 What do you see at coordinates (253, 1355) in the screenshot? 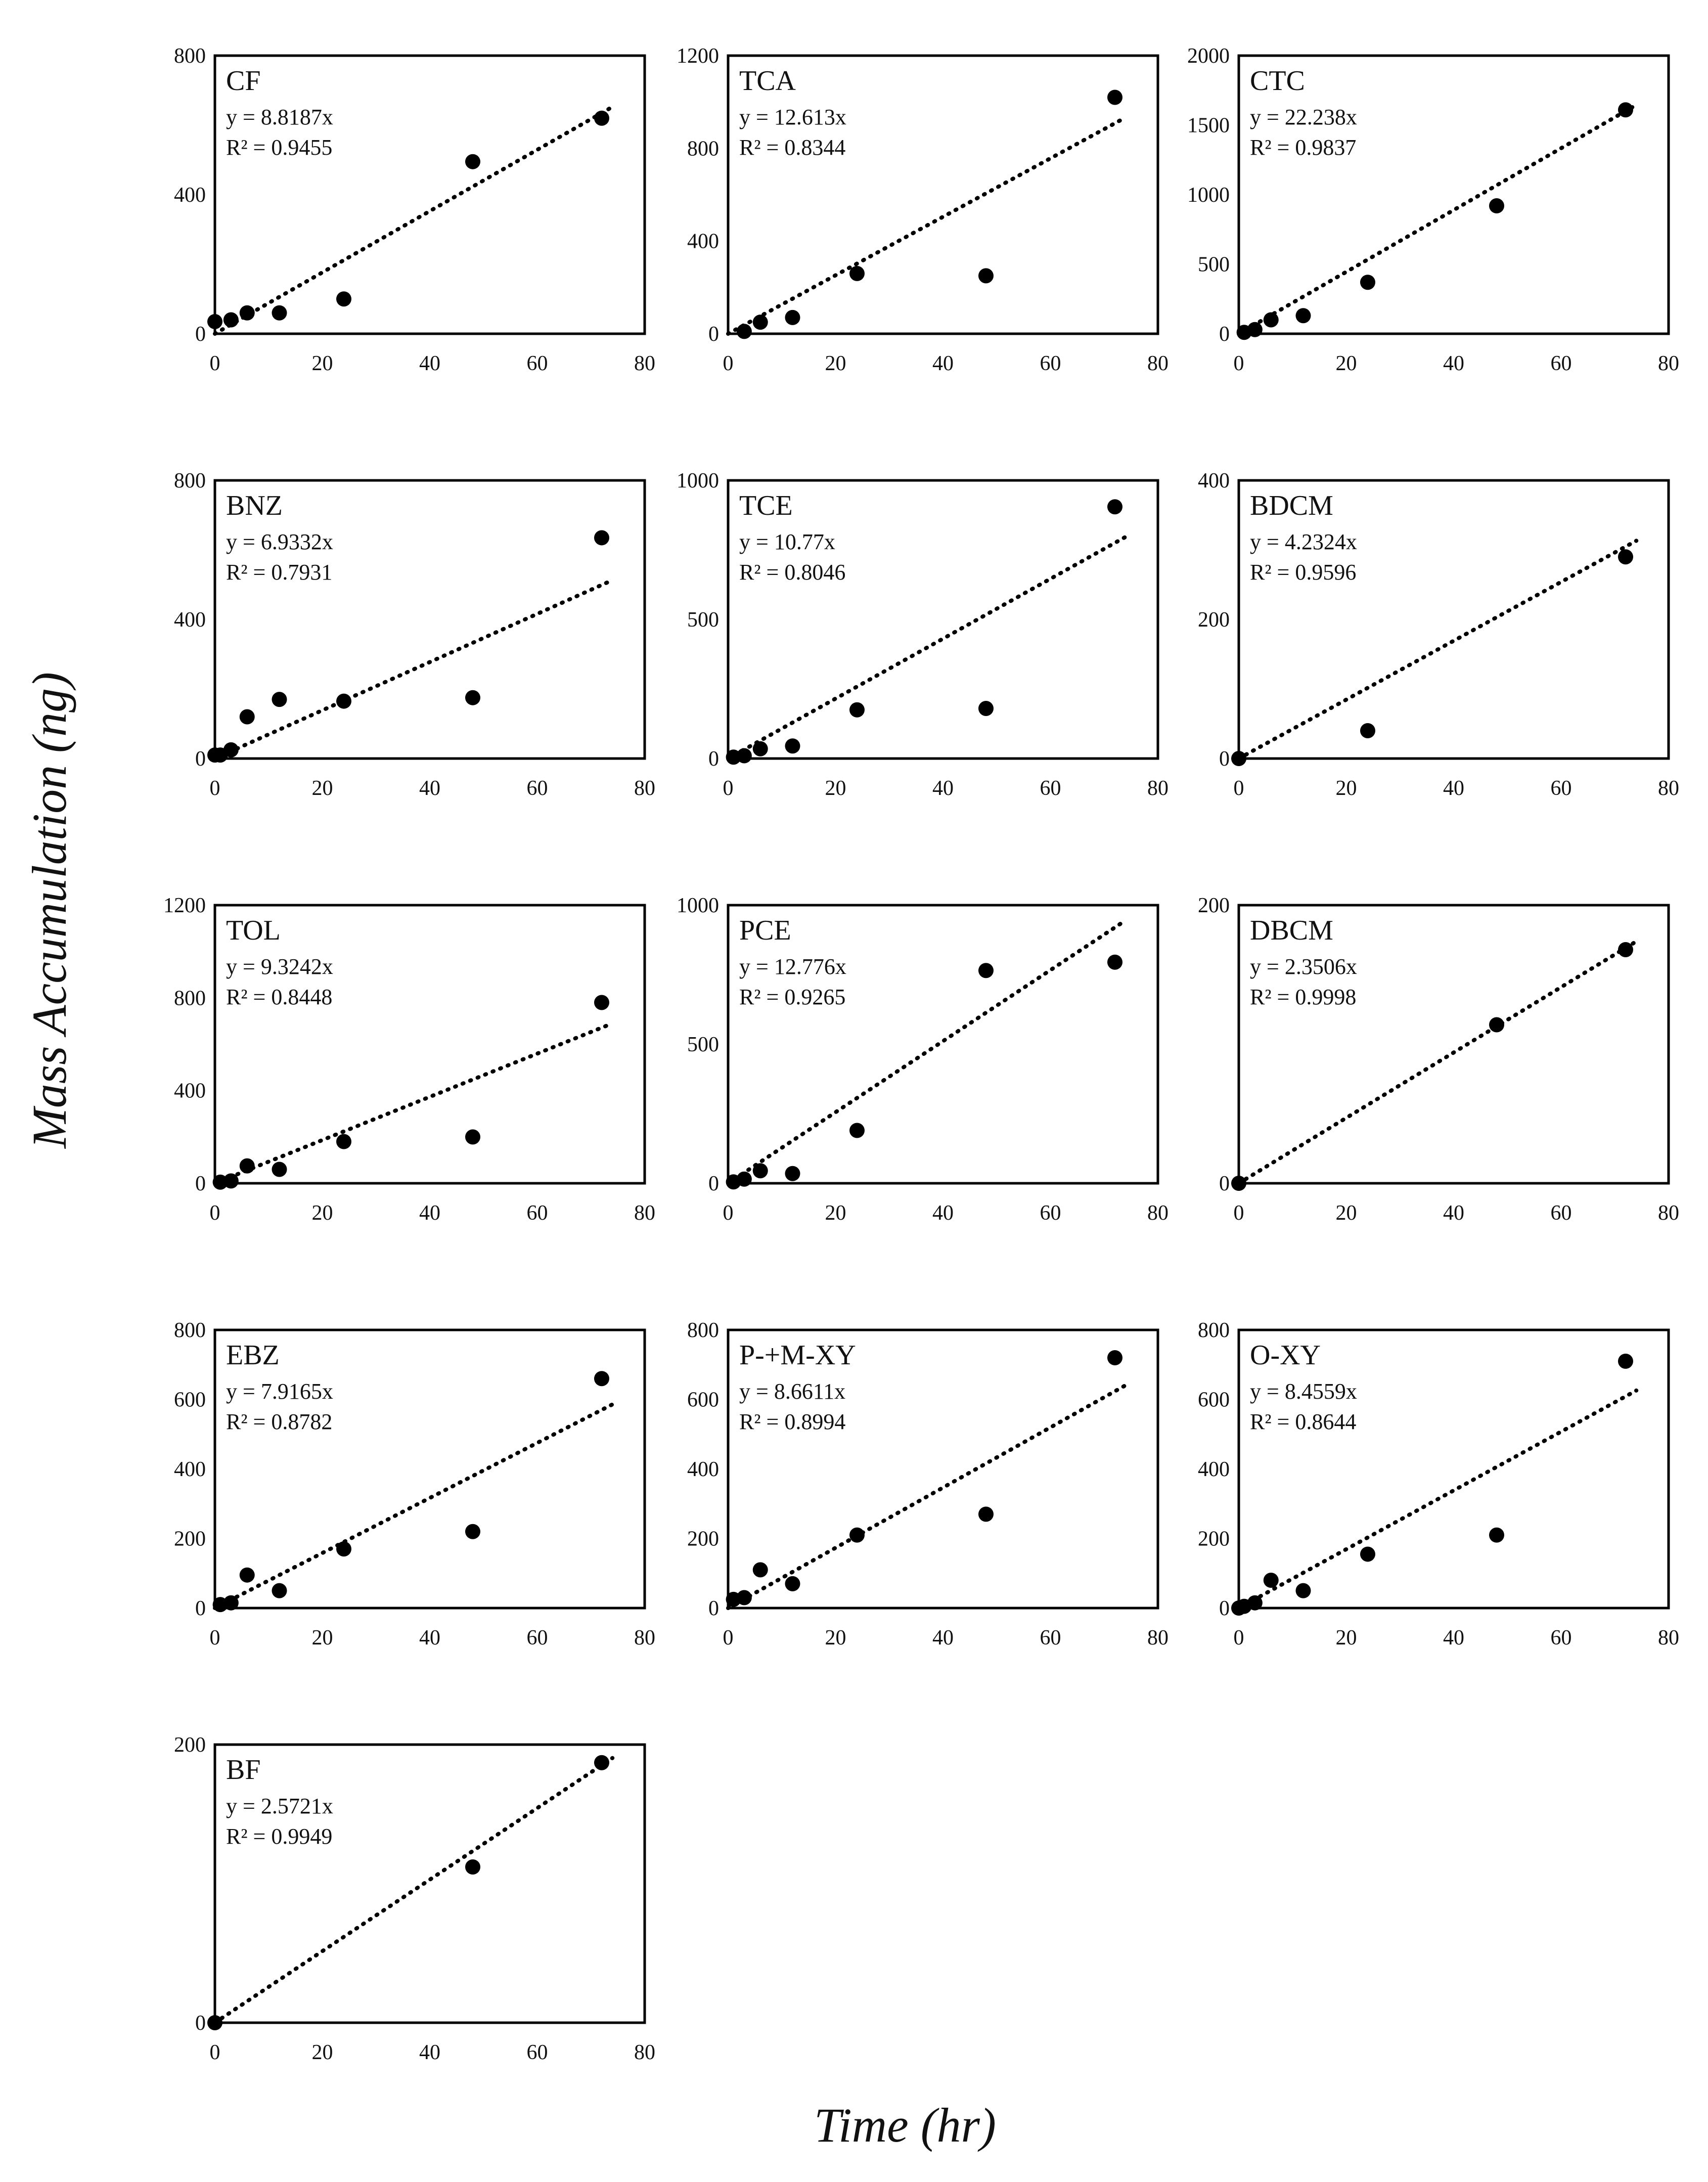
I see `panel-title-ebz: EBZ` at bounding box center [253, 1355].